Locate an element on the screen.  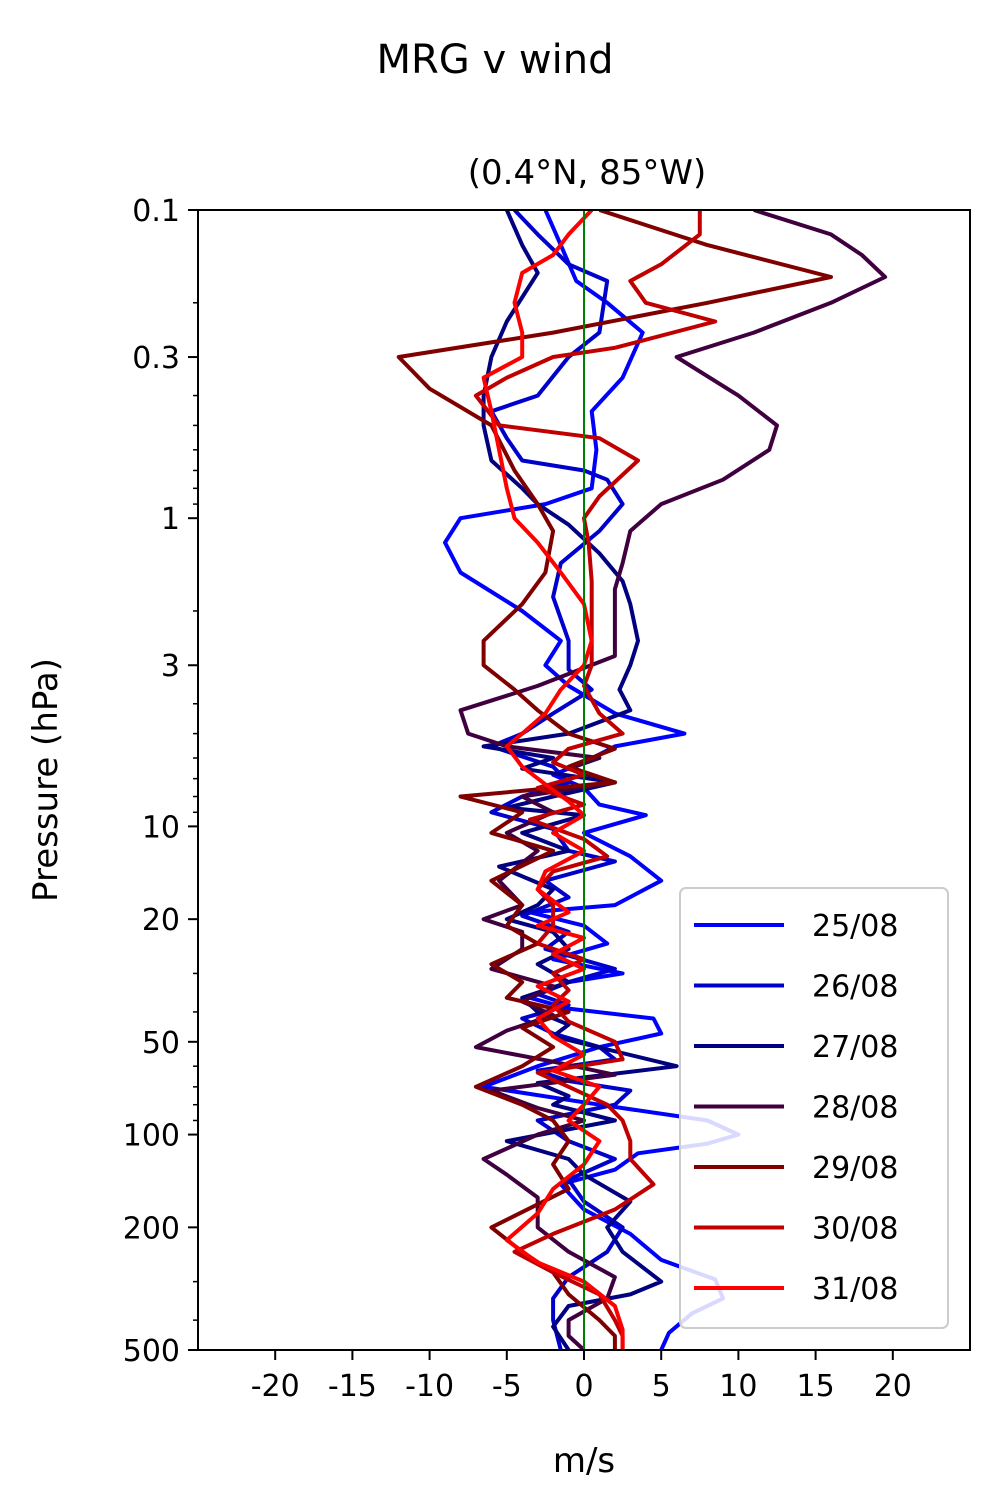
x-tick-label: 5 is located at coordinates (661, 1386).